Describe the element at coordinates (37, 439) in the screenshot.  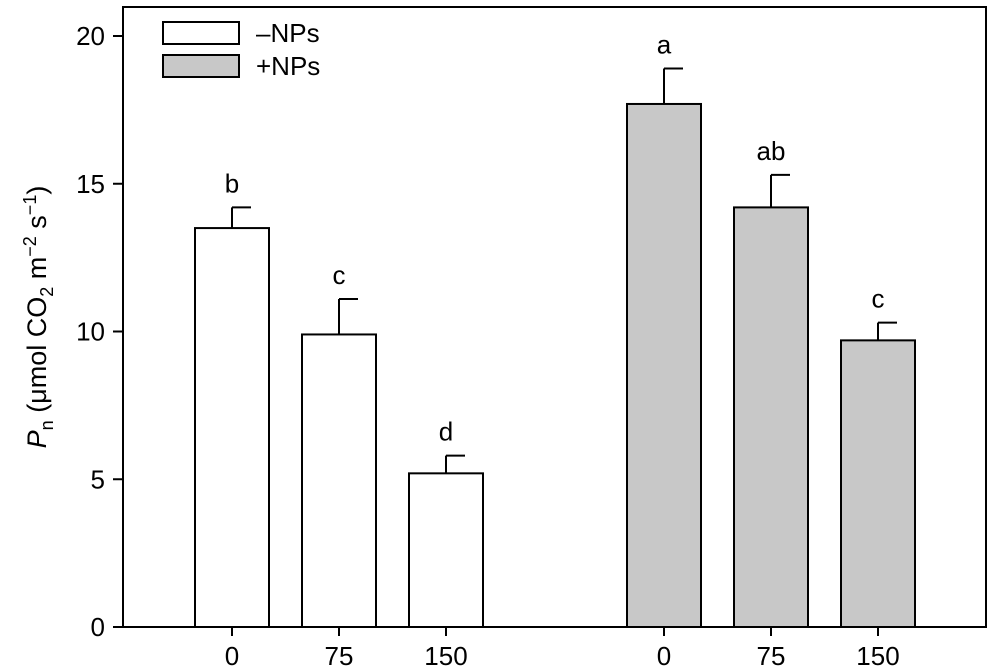
I see `y-axis-label-symbol: P` at that location.